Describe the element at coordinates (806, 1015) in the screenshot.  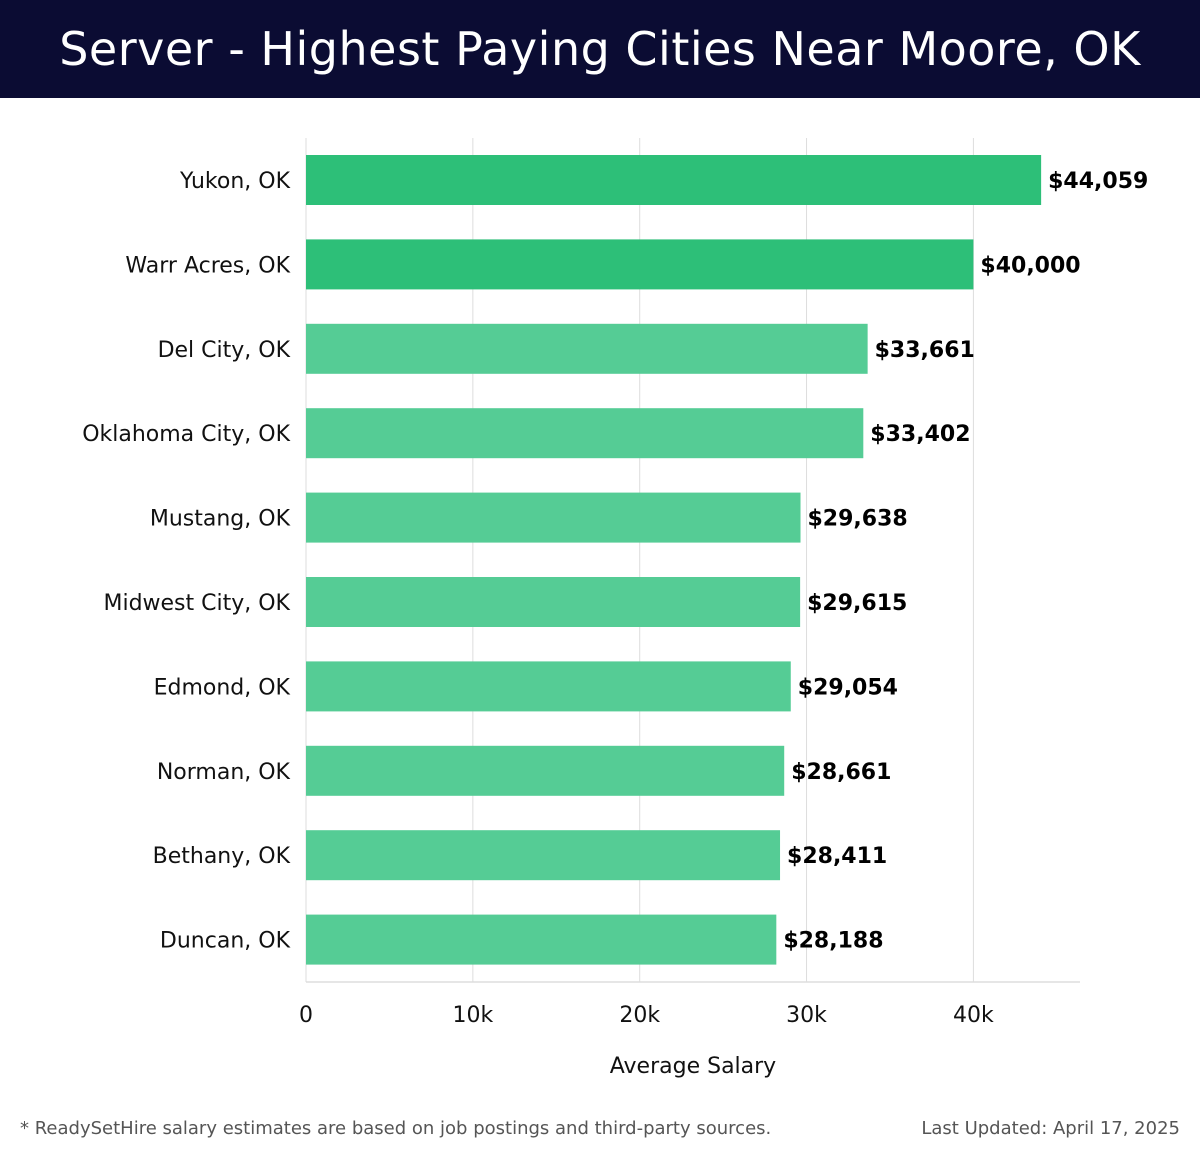
I see `x-tick-label: 30k` at that location.